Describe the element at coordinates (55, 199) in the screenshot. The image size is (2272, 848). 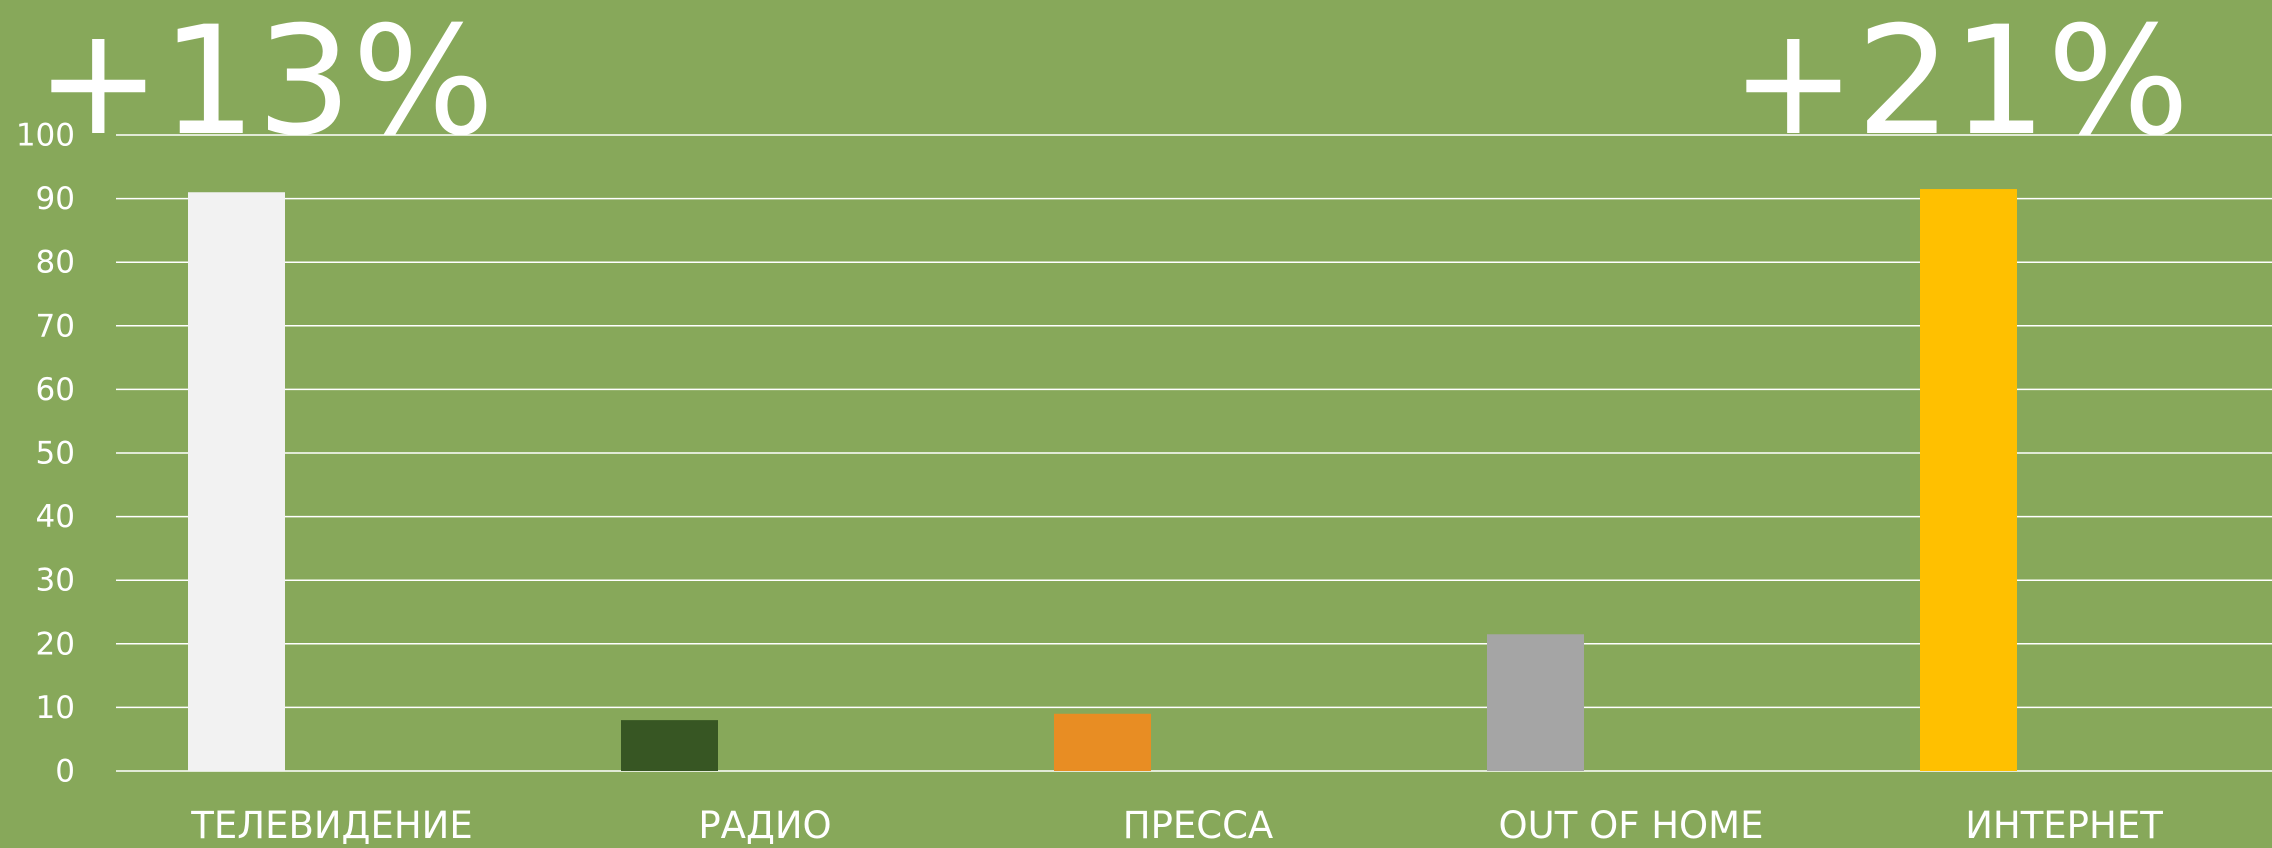
I see `y-tick-label: 90` at that location.